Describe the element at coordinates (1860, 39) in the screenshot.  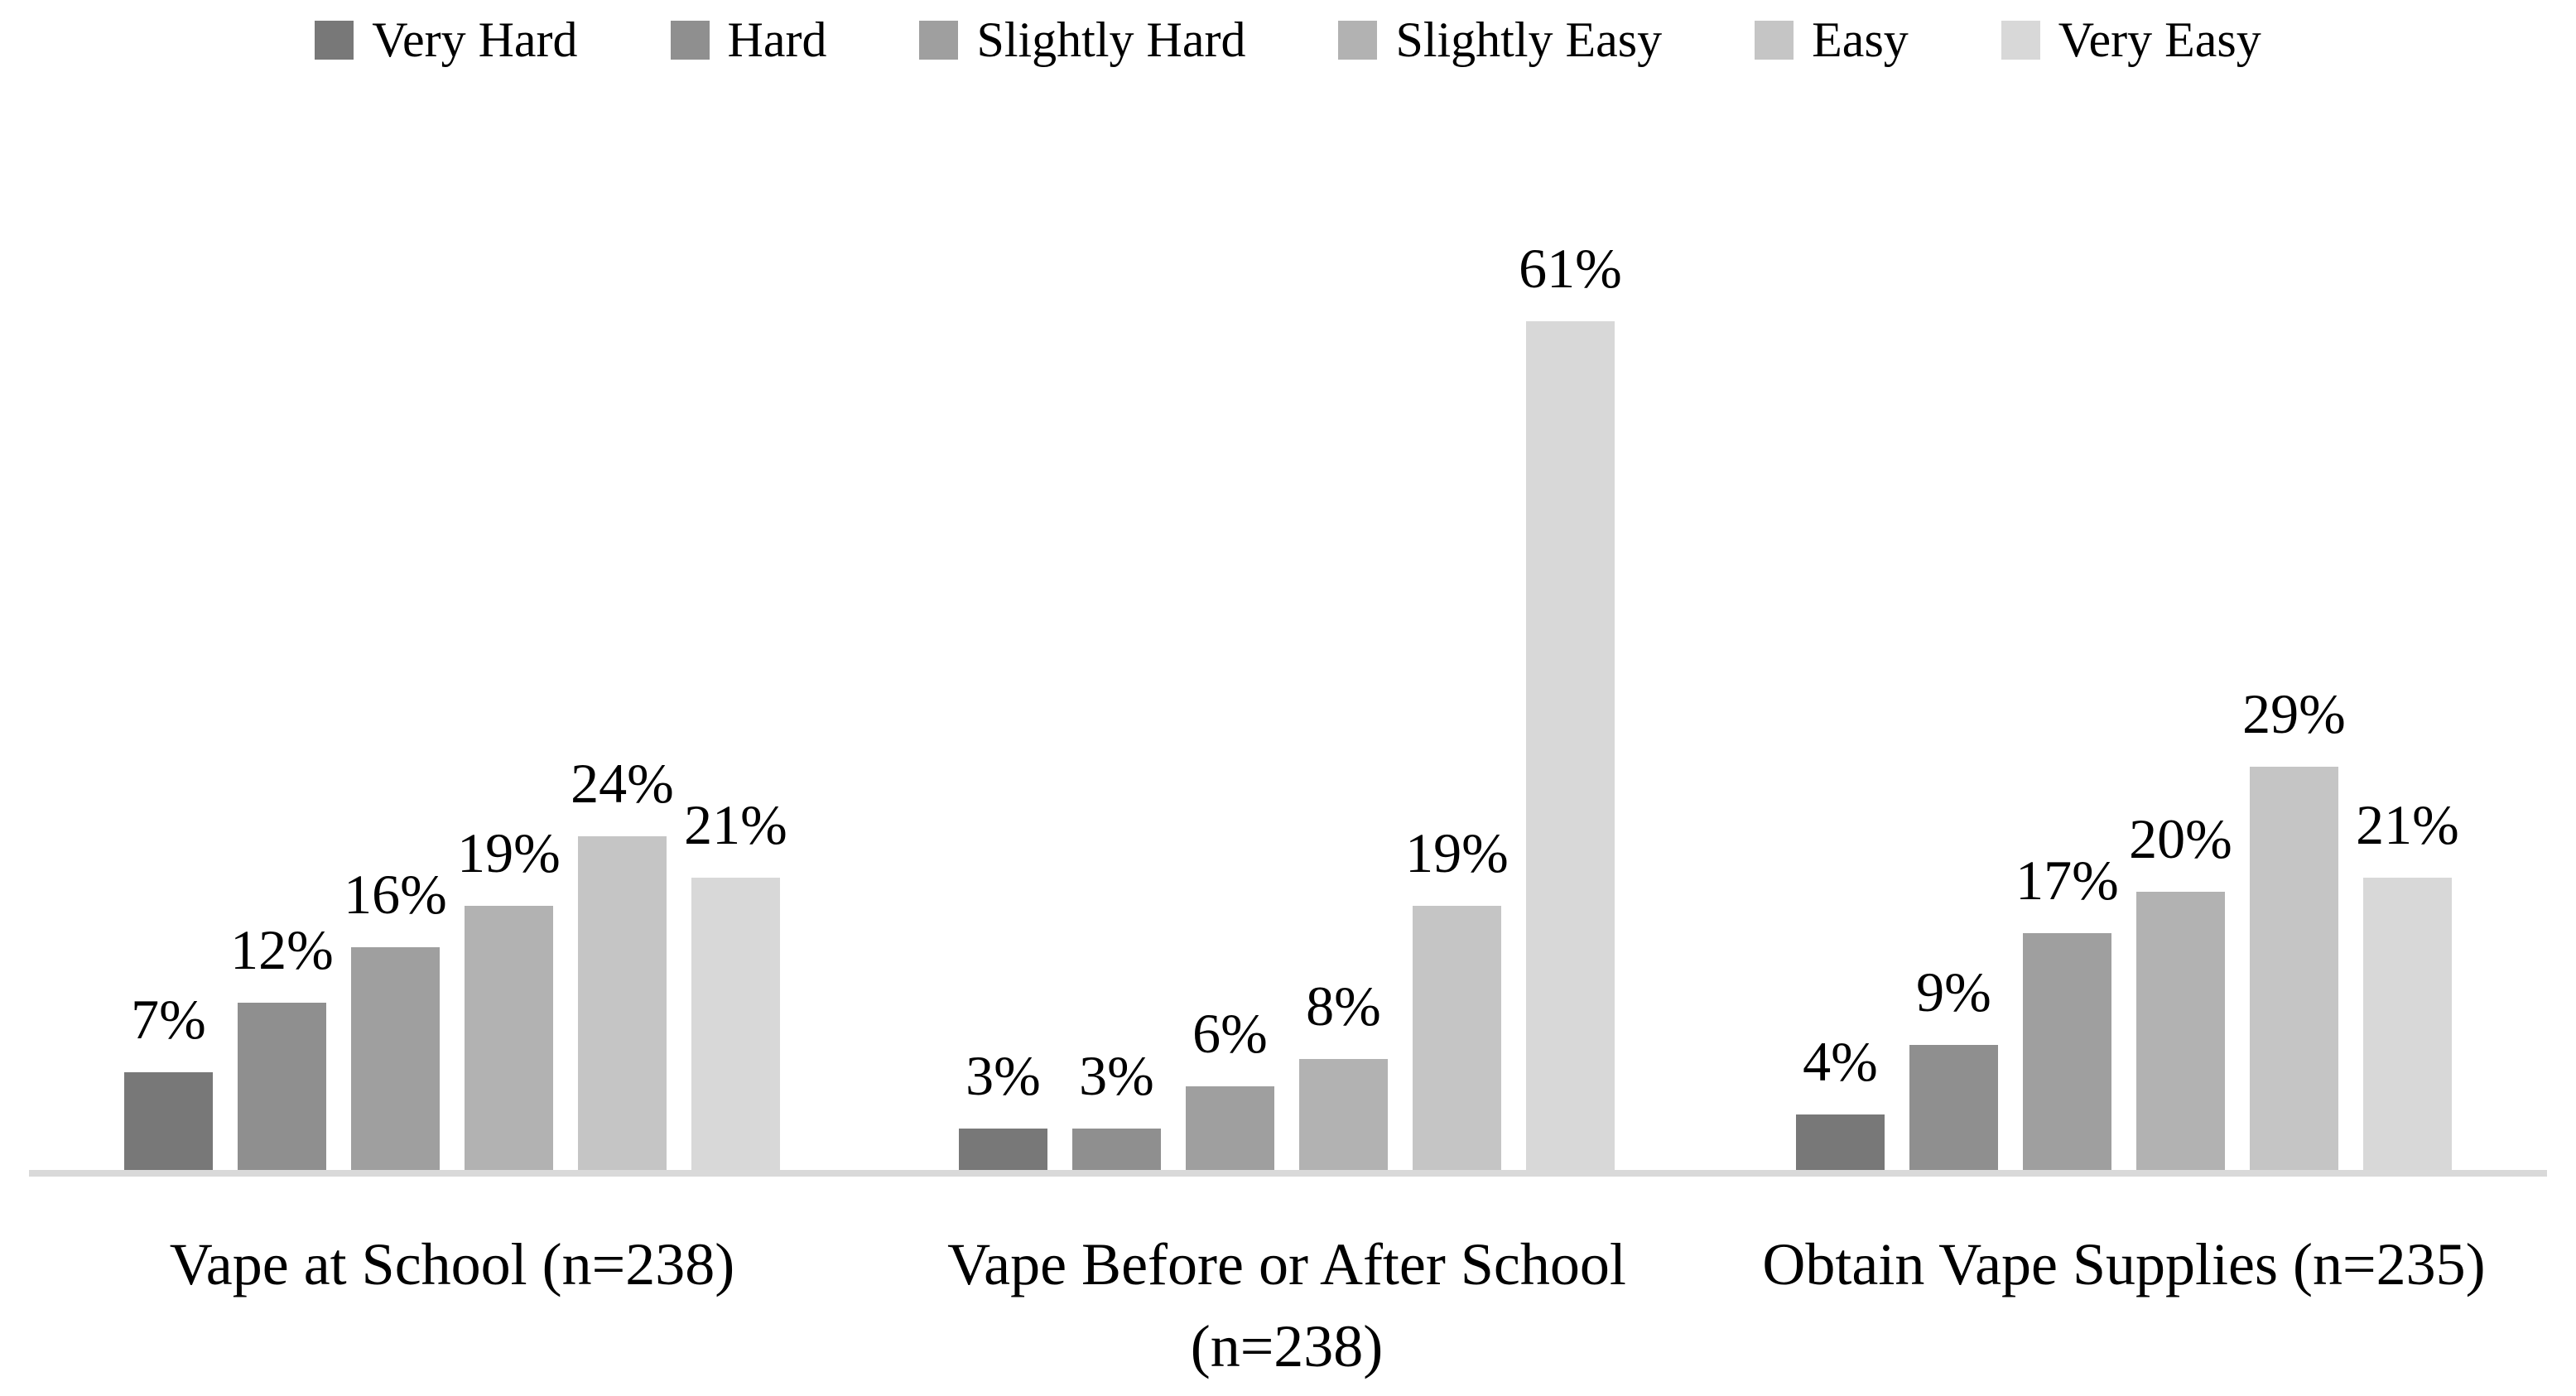
I see `legend-label-easy: Easy` at that location.